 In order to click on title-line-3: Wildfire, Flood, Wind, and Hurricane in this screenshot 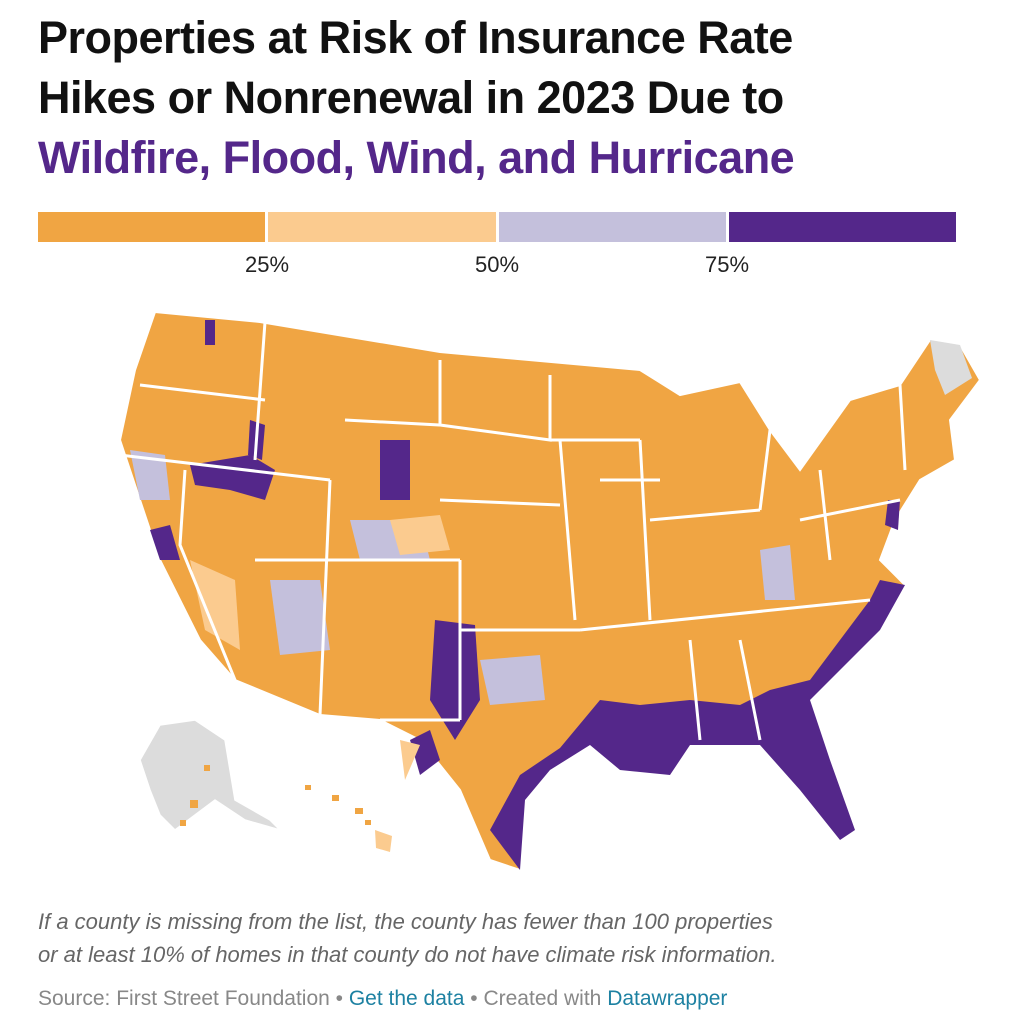, I will do `click(416, 157)`.